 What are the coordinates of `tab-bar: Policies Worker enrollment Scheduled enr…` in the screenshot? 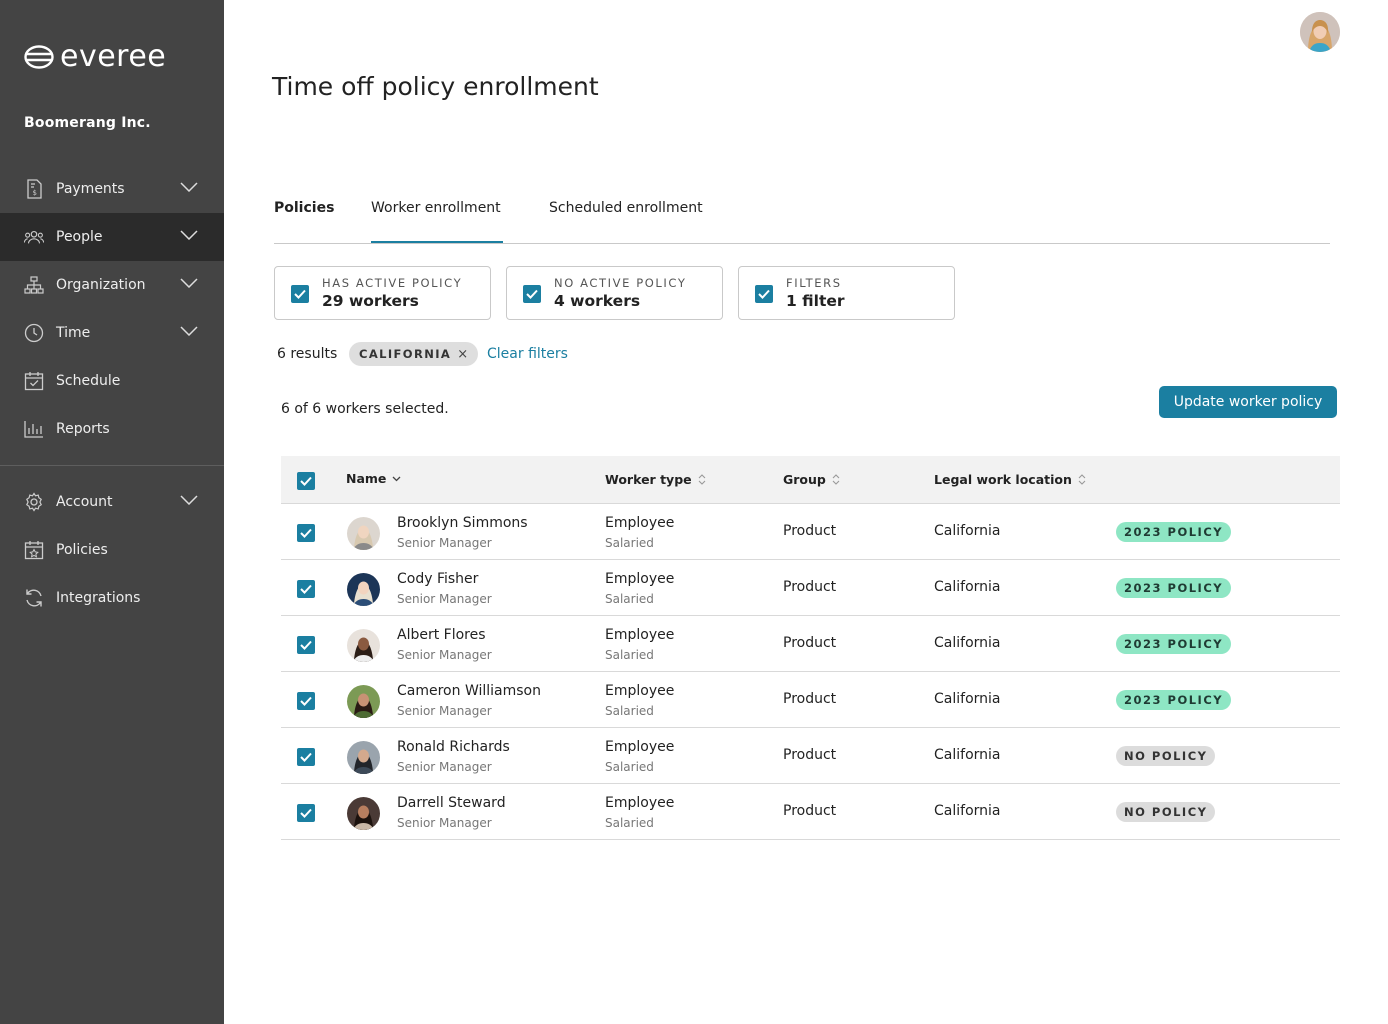 It's located at (802, 220).